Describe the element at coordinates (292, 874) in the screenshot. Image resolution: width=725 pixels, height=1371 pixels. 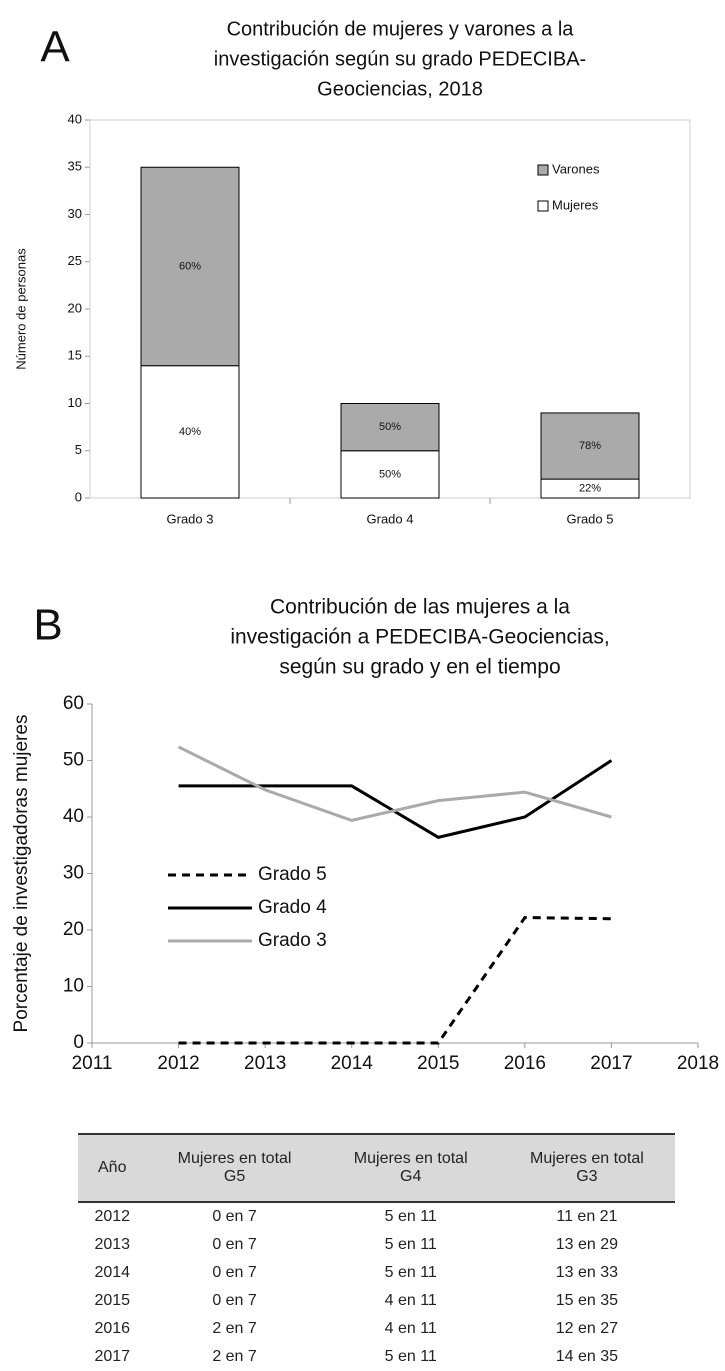
I see `legend-label: Grado 5` at that location.